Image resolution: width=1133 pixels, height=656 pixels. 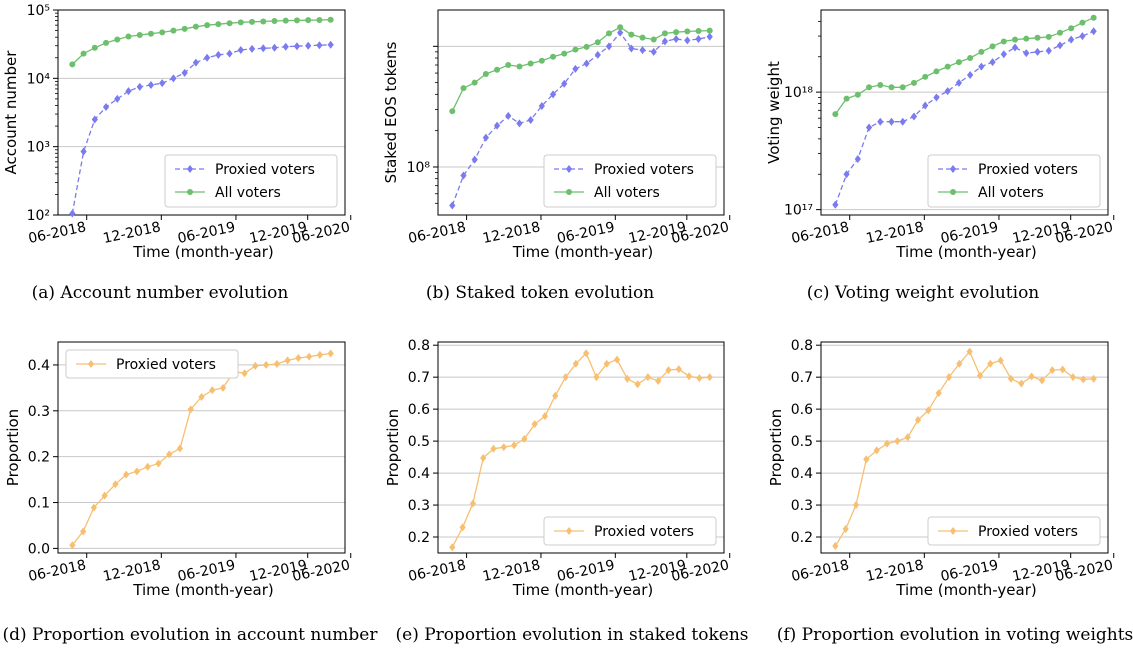 What do you see at coordinates (923, 293) in the screenshot?
I see `panel-caption: (c) Voting weight evolution` at bounding box center [923, 293].